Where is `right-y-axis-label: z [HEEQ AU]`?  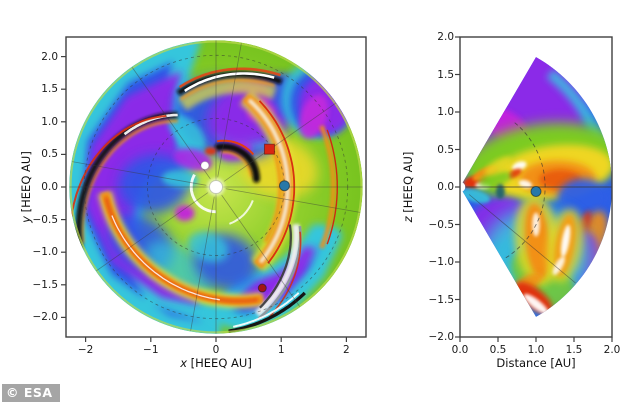
right-y-axis-label: z [HEEQ AU] is located at coordinates (408, 187).